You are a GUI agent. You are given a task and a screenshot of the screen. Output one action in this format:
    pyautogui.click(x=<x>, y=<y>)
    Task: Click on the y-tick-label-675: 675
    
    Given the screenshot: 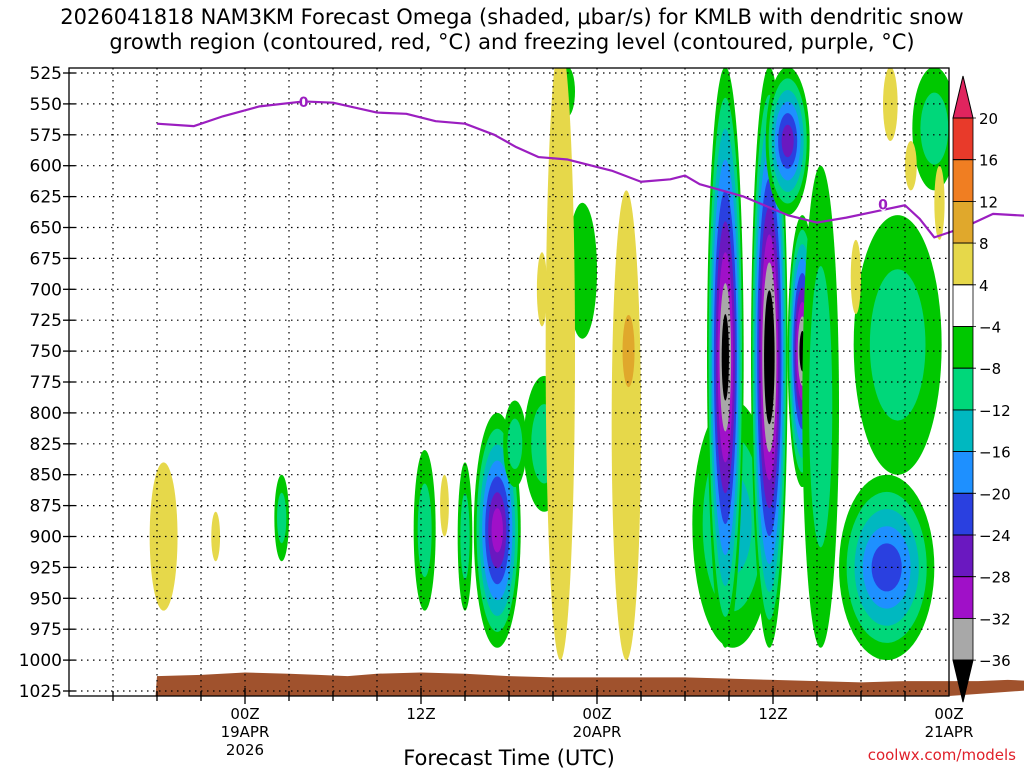 What is the action you would take?
    pyautogui.click(x=46, y=259)
    